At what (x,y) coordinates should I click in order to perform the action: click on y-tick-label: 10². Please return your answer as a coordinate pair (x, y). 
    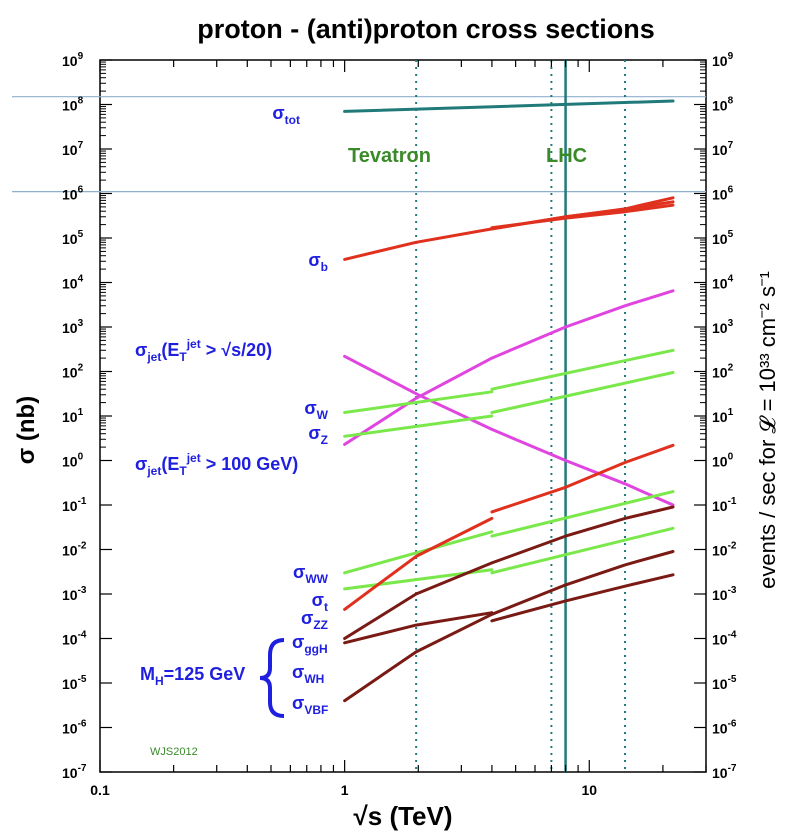
    Looking at the image, I should click on (73, 372).